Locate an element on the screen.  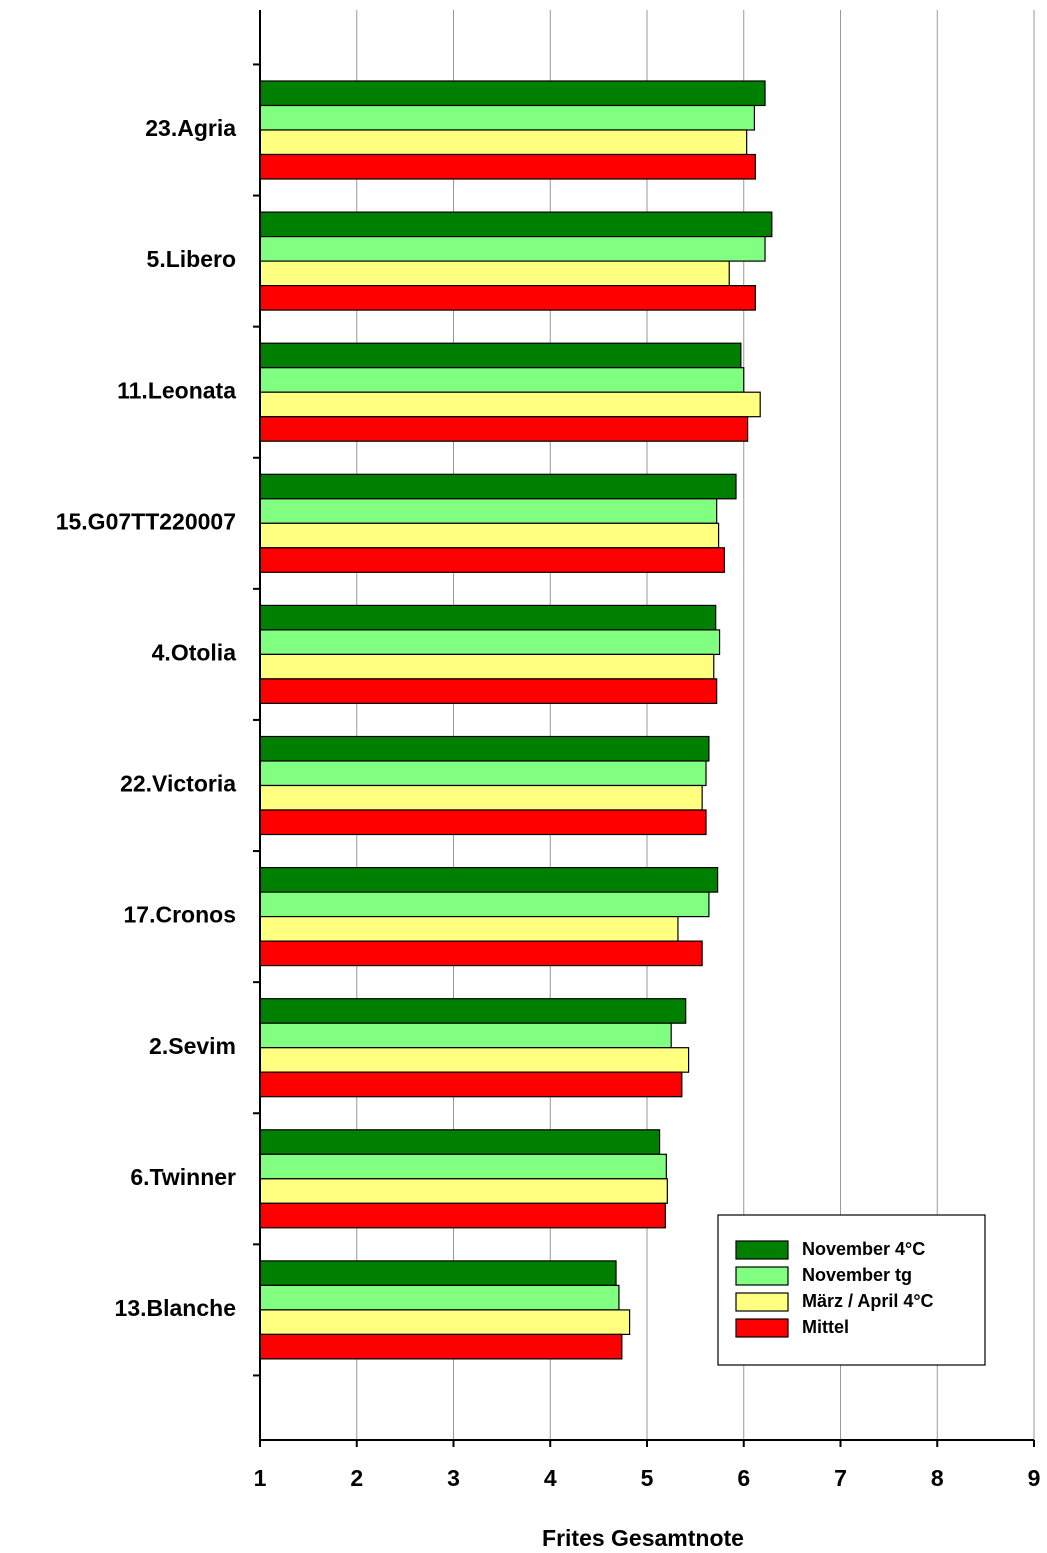
y-tick-label: 2.Sevim is located at coordinates (192, 1046).